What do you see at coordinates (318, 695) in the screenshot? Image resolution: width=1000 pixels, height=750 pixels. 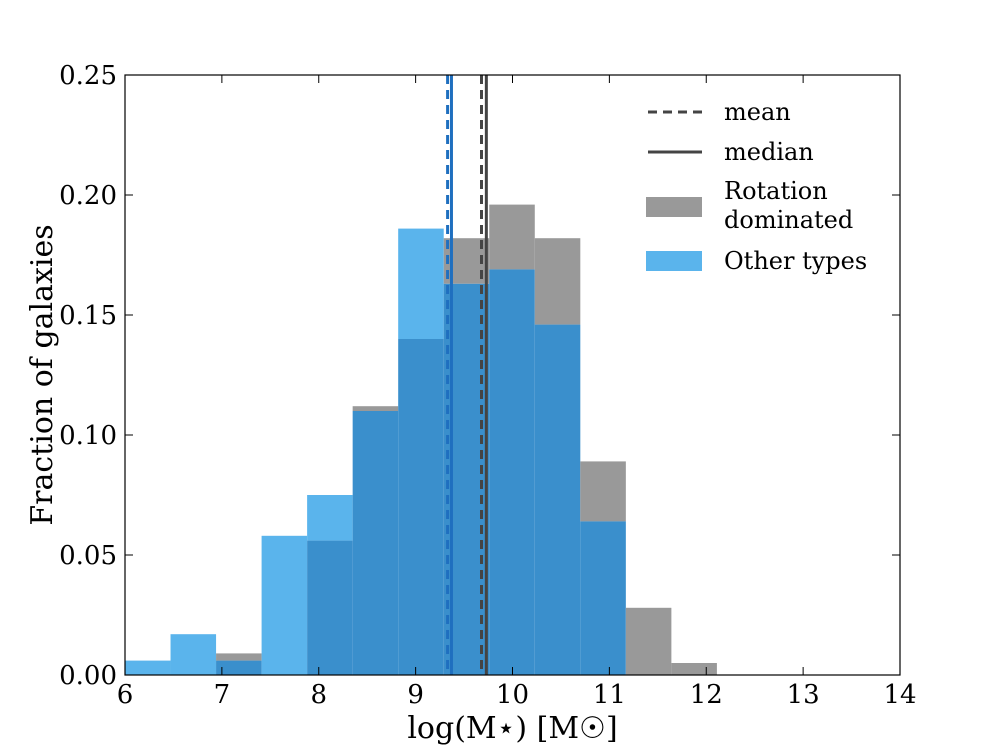 I see `x-tick-label: 8` at bounding box center [318, 695].